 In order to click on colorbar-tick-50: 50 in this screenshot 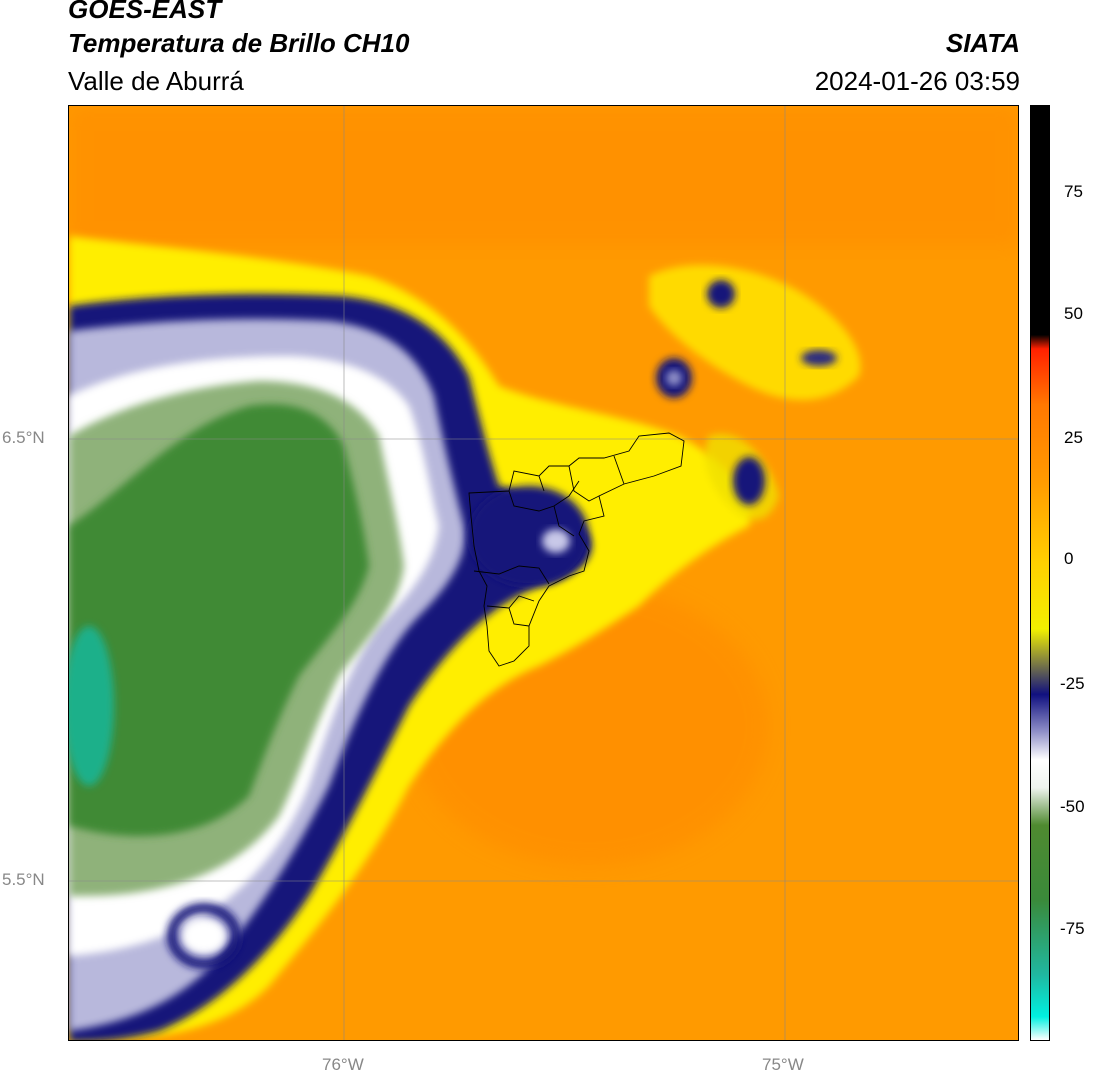, I will do `click(1073, 313)`.